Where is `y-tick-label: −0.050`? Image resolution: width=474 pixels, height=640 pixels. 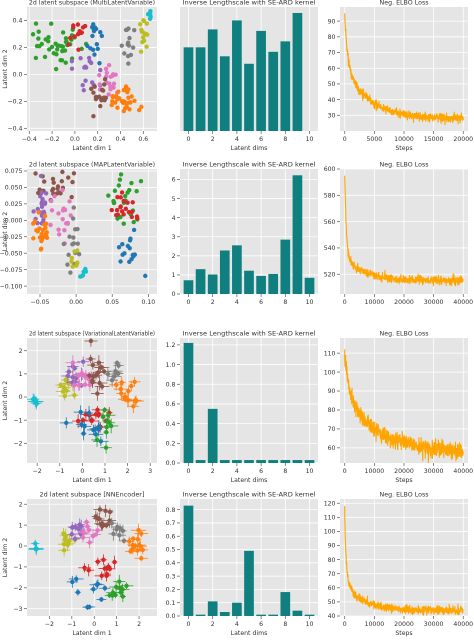 y-tick-label: −0.050 is located at coordinates (11, 253).